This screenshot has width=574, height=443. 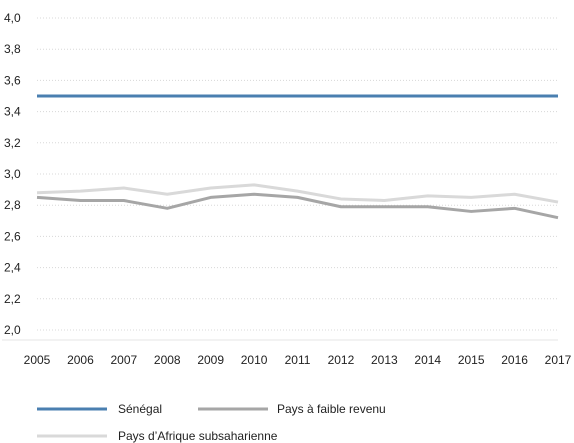 What do you see at coordinates (427, 360) in the screenshot?
I see `x-tick-label: 2014` at bounding box center [427, 360].